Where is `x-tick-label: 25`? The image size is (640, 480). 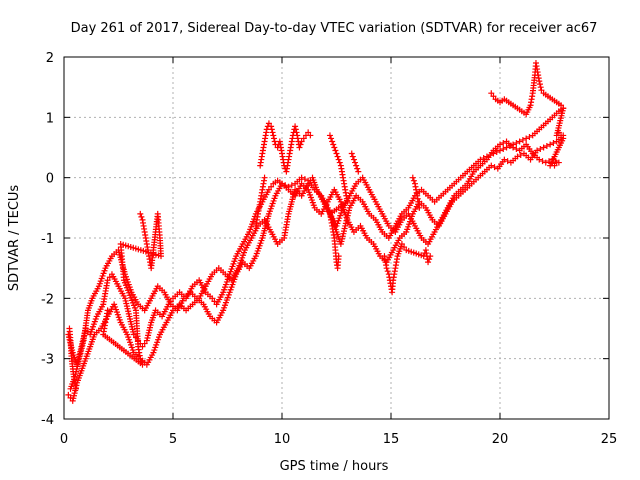 x-tick-label: 25 is located at coordinates (609, 439).